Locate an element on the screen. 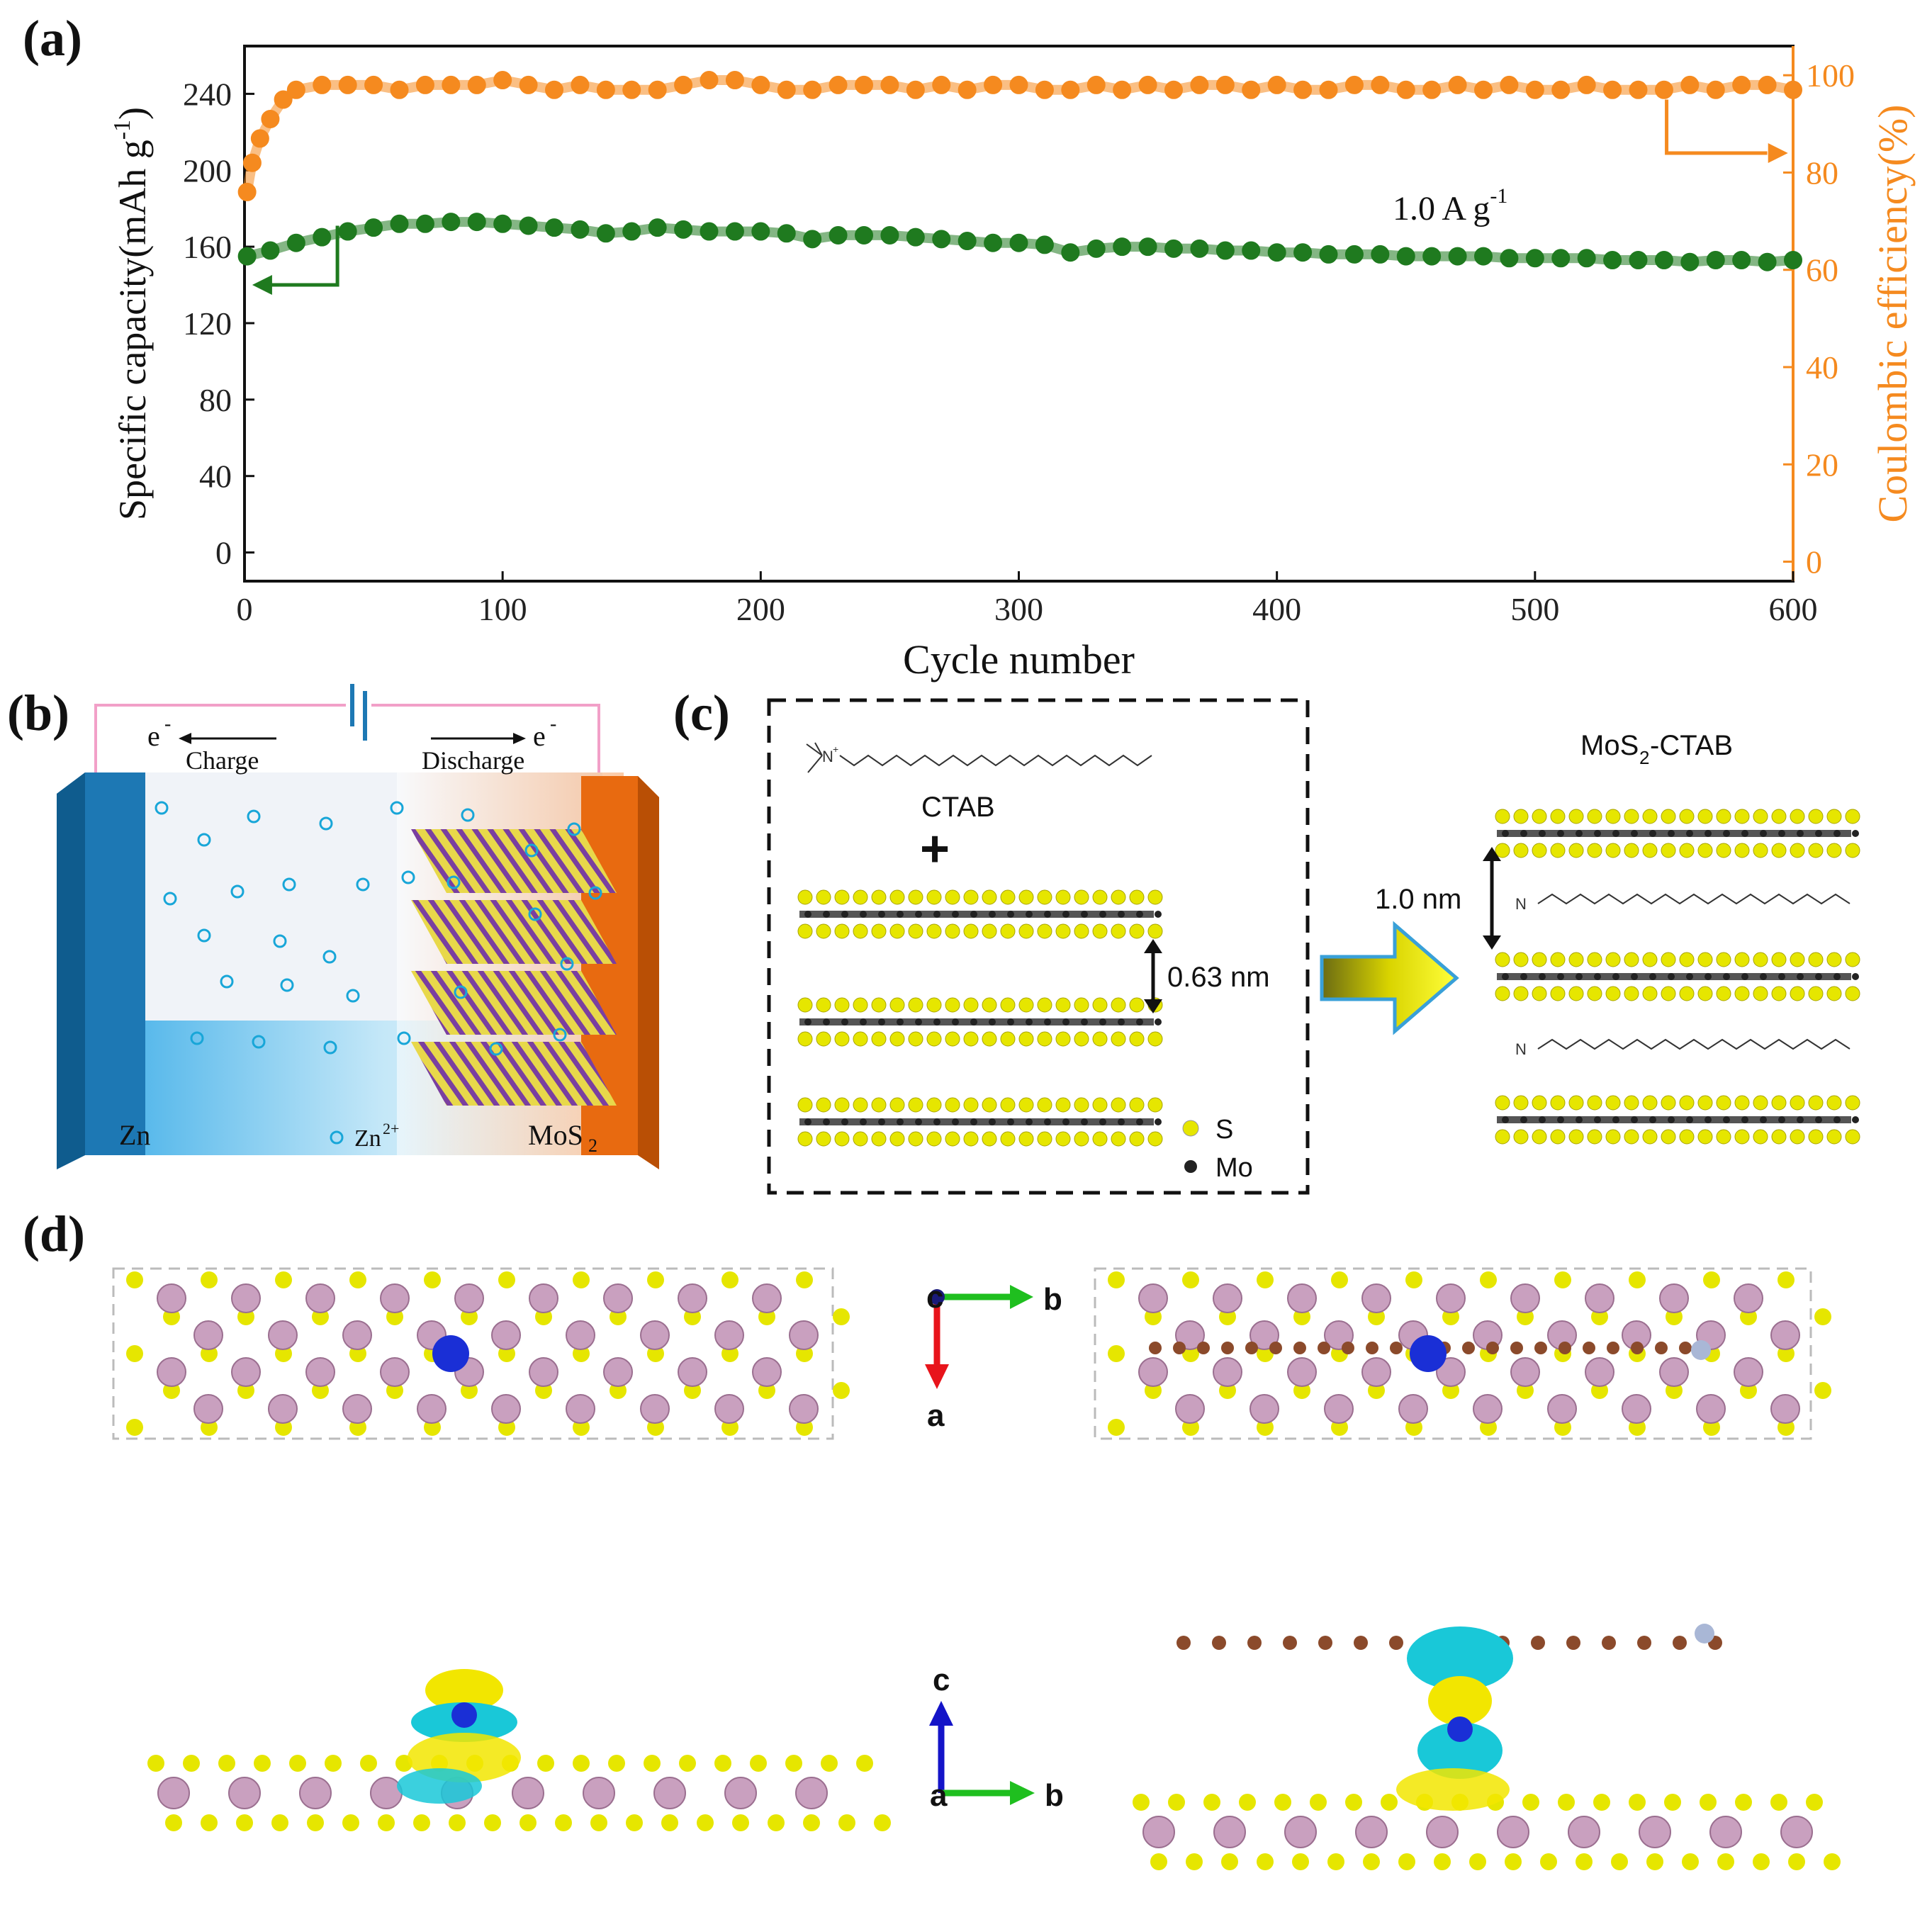  y-right-tick-label: 0 is located at coordinates (1814, 562).